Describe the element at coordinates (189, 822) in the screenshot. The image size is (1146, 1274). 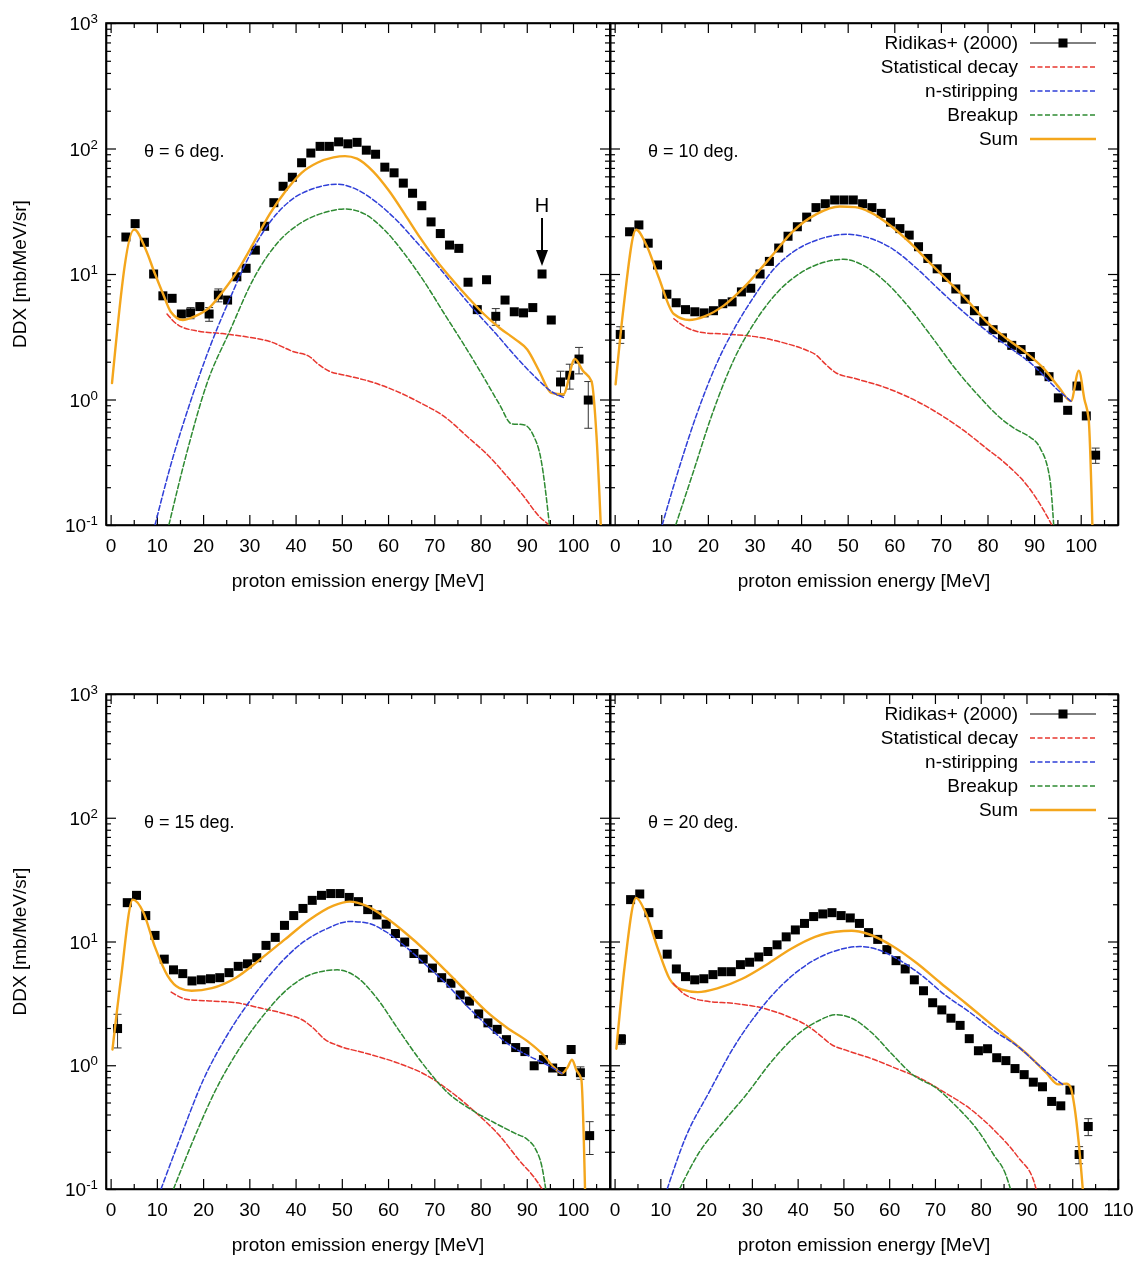
I see `annotation: θ = 15 deg.` at that location.